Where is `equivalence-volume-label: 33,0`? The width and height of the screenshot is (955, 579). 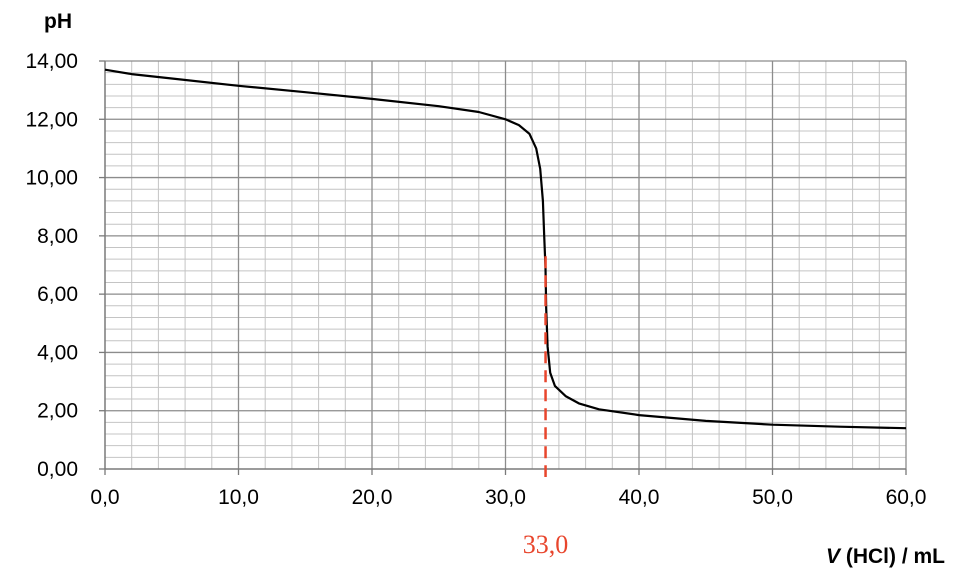
equivalence-volume-label: 33,0 is located at coordinates (546, 544).